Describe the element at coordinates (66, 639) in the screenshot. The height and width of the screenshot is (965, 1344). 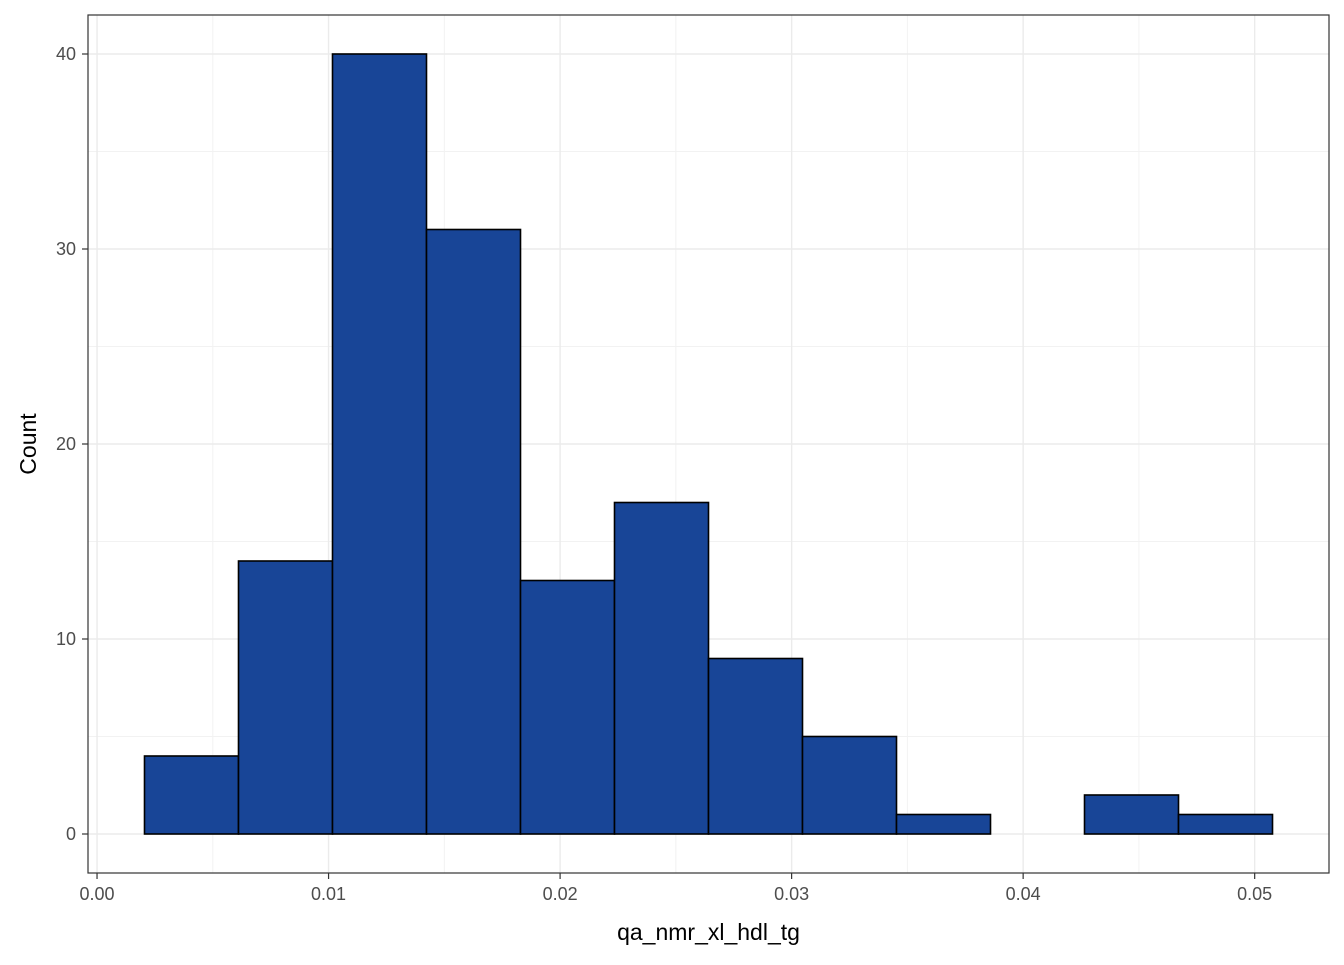
I see `y-tick-label: 10` at that location.